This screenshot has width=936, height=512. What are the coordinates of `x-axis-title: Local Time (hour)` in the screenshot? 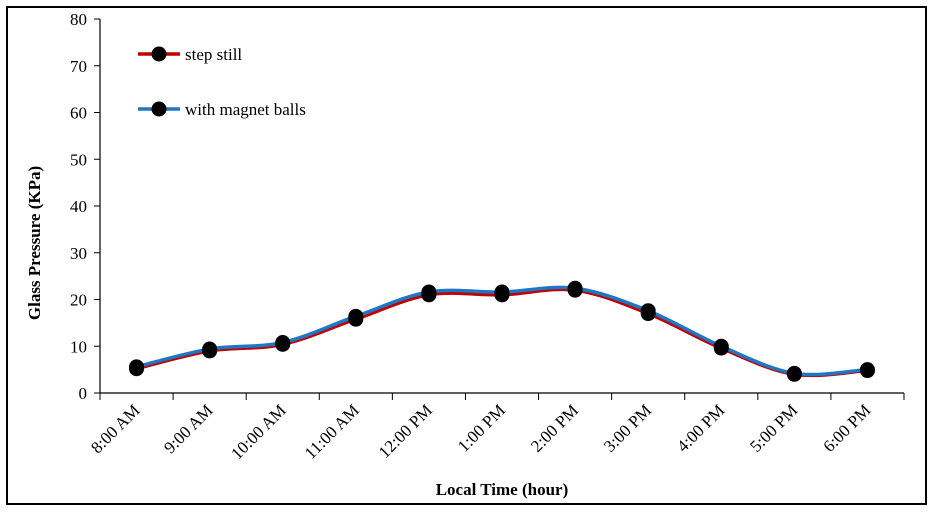 It's located at (502, 489).